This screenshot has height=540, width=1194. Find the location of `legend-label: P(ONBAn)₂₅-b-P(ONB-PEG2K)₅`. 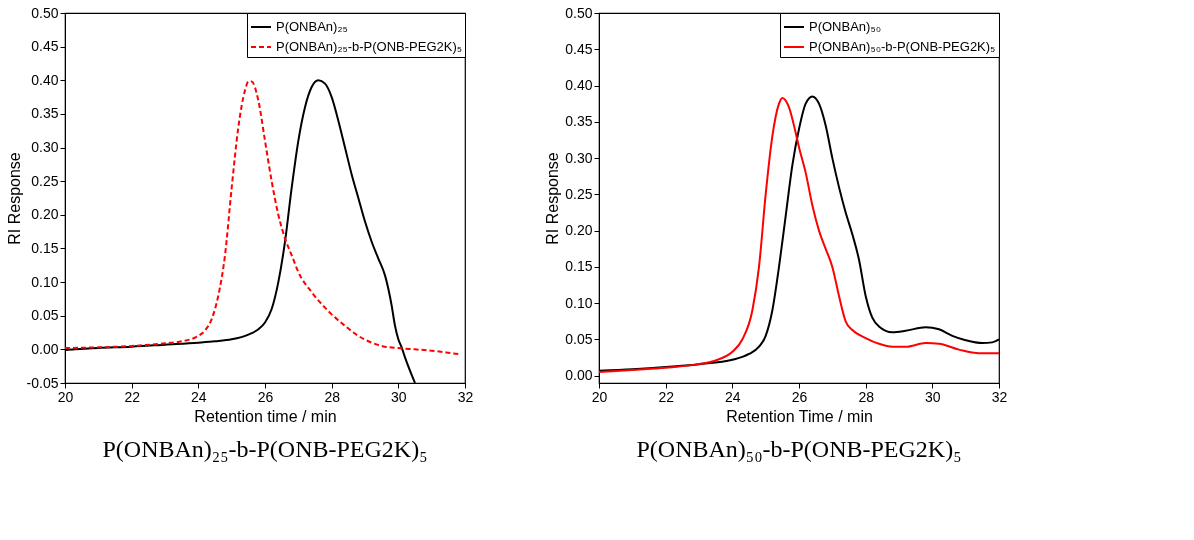

legend-label: P(ONBAn)₂₅-b-P(ONB-PEG2K)₅ is located at coordinates (369, 46).